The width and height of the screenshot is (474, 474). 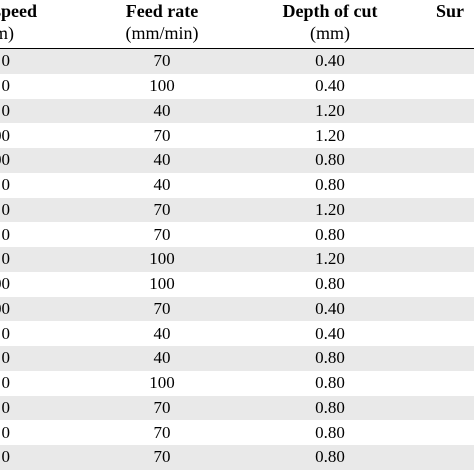 I want to click on table-row: 0 70 1.20, so click(x=237, y=210).